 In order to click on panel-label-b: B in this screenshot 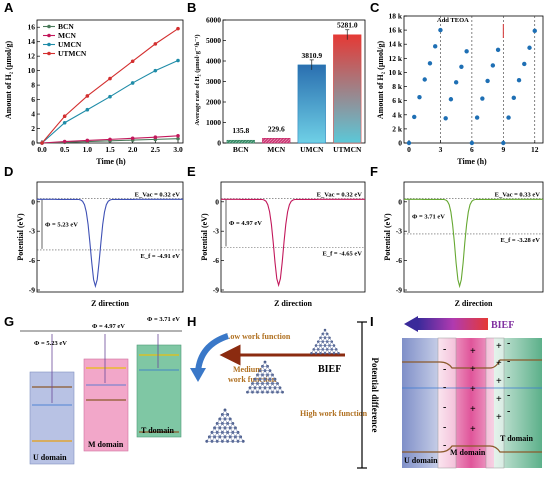, I will do `click(191, 7)`.